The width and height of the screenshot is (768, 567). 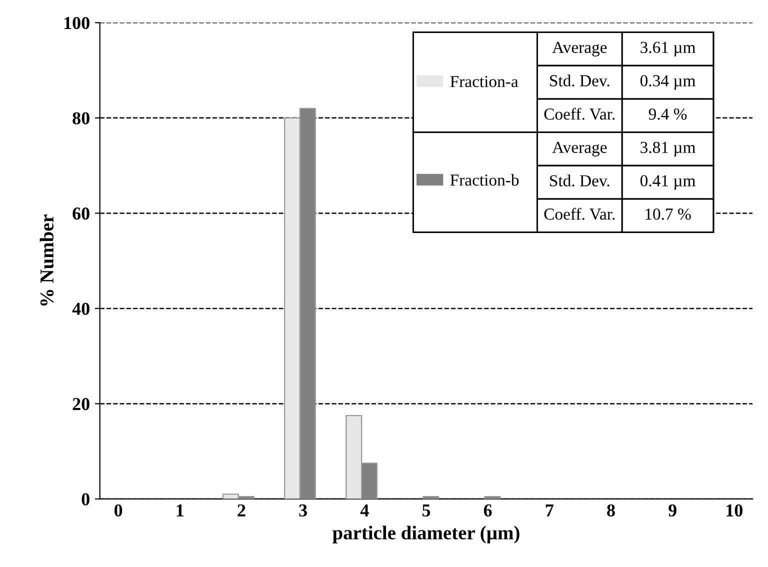 What do you see at coordinates (550, 510) in the screenshot?
I see `x-tick-label: 7` at bounding box center [550, 510].